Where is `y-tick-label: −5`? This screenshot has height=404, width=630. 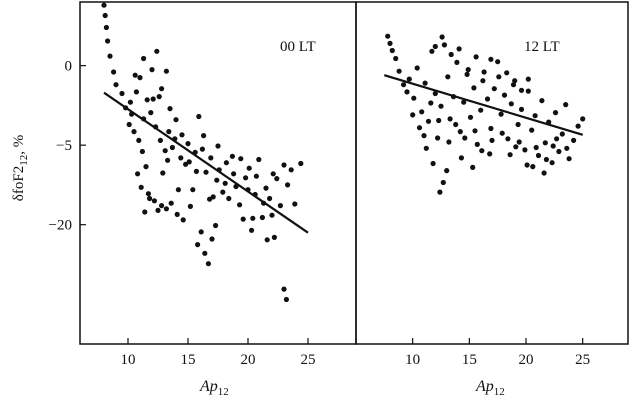 y-tick-label: −5 is located at coordinates (64, 146).